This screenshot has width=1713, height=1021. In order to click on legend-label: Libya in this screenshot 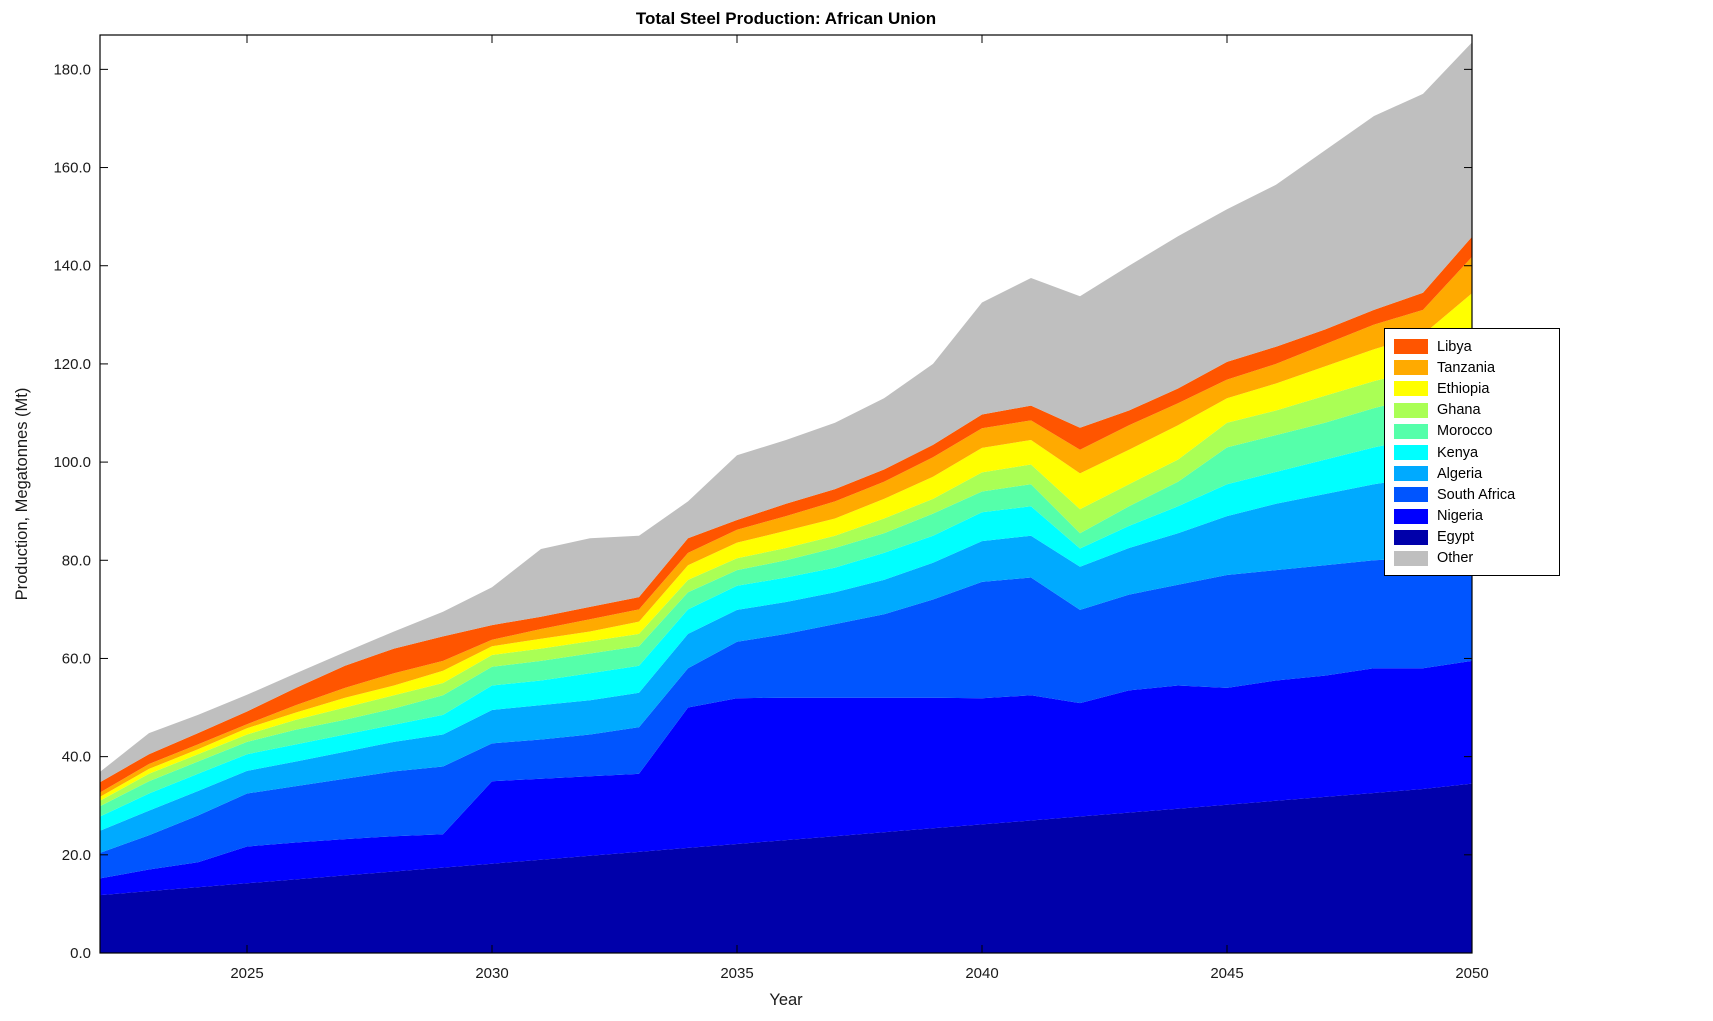, I will do `click(1454, 346)`.